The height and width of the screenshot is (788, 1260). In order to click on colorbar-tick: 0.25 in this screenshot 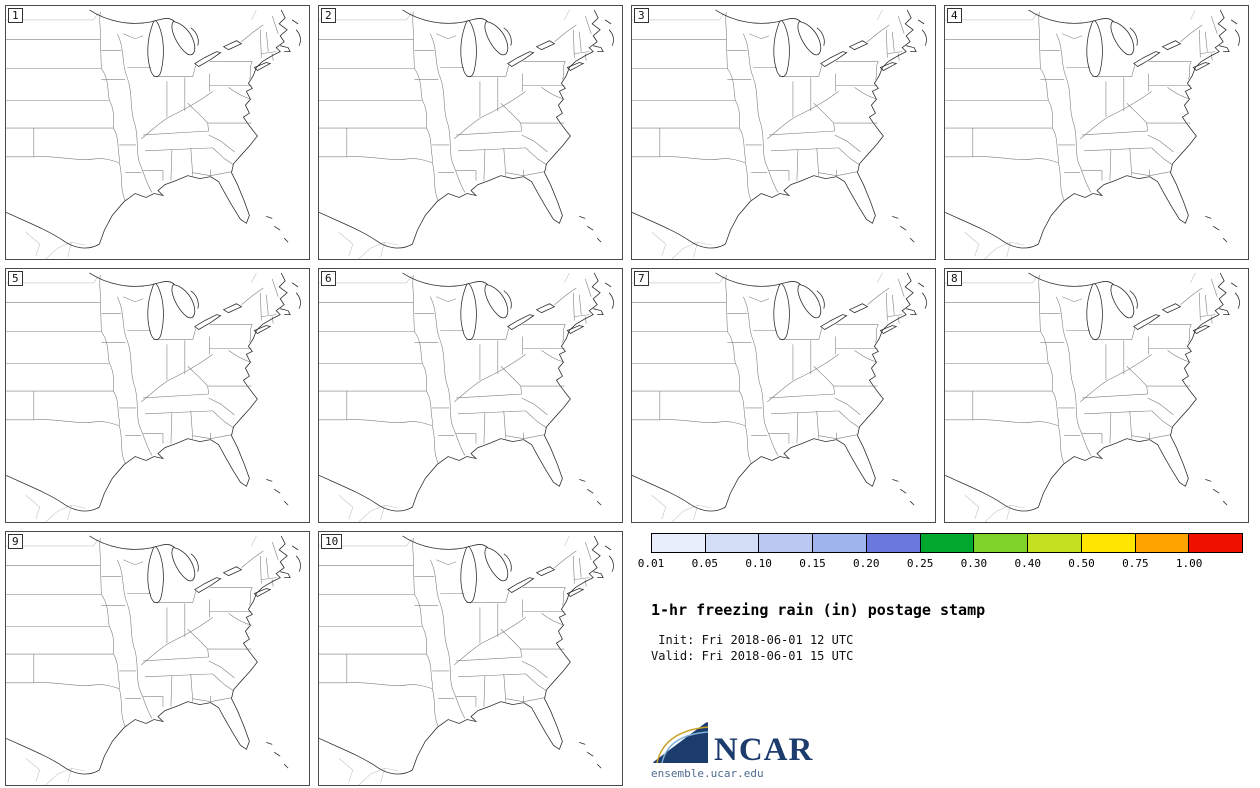, I will do `click(920, 563)`.